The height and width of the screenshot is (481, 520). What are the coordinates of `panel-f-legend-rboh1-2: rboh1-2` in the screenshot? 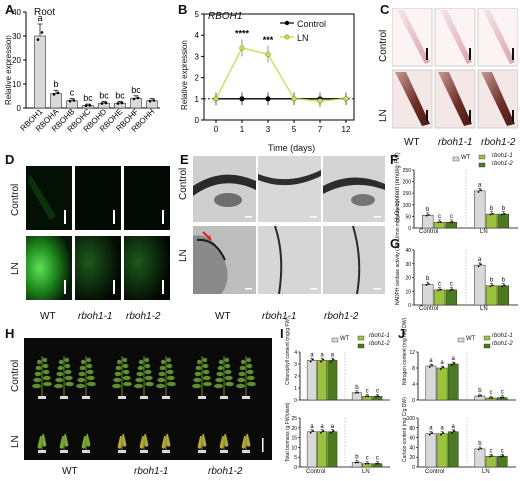 It's located at (502, 164).